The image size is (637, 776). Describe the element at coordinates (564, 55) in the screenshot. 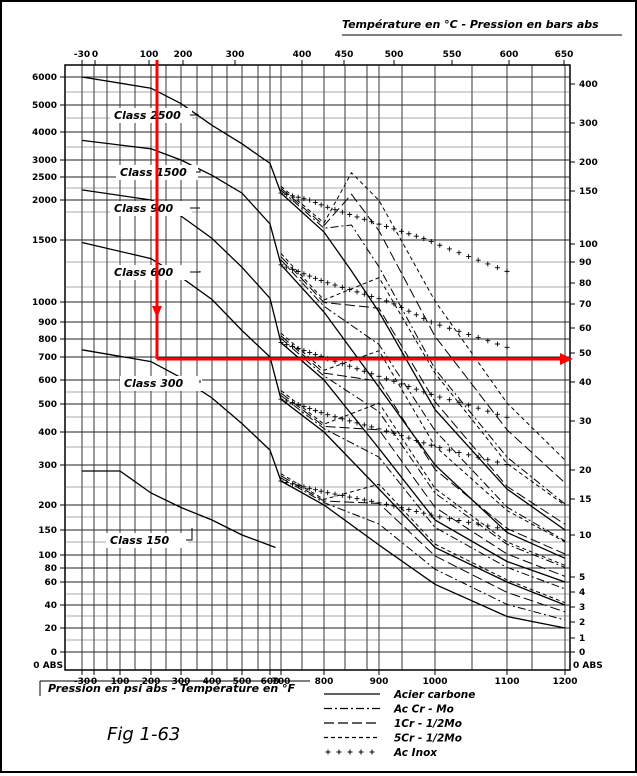

I see `x-top-tick-label: 650` at that location.